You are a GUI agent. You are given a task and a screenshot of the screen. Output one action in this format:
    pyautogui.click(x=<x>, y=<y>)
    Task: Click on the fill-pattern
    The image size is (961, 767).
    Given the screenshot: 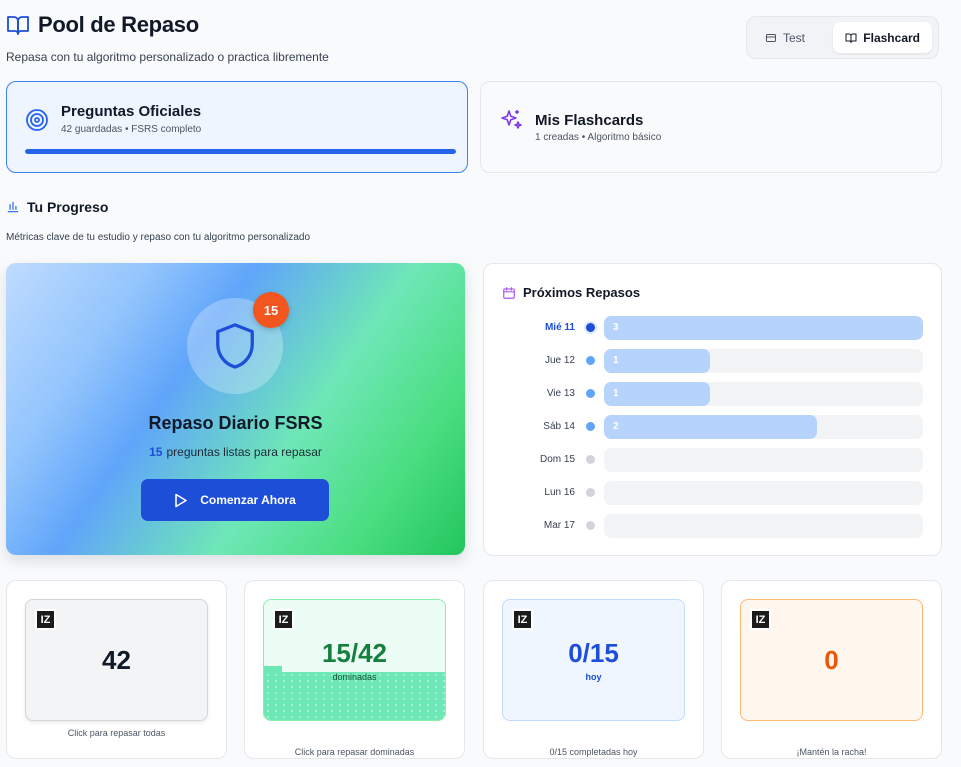 What is the action you would take?
    pyautogui.click(x=354, y=696)
    